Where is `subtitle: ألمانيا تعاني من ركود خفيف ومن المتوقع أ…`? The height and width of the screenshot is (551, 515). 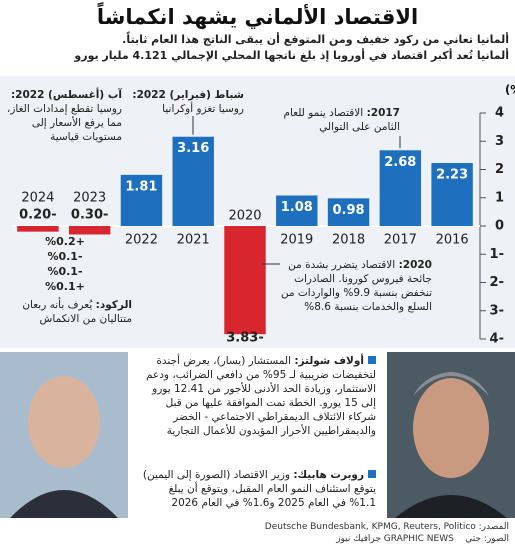
subtitle: ألمانيا تعاني من ركود خفيف ومن المتوقع أ… is located at coordinates (315, 39).